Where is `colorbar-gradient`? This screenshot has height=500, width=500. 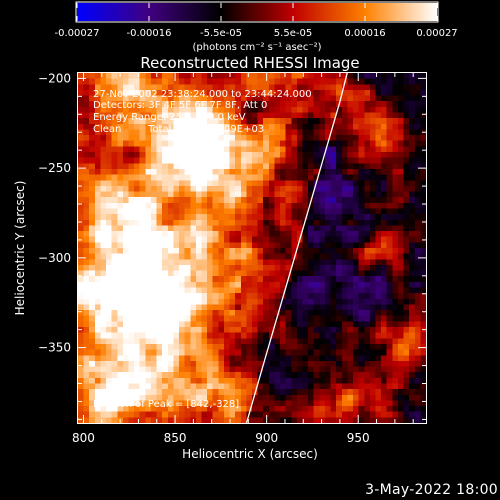 colorbar-gradient is located at coordinates (257, 12).